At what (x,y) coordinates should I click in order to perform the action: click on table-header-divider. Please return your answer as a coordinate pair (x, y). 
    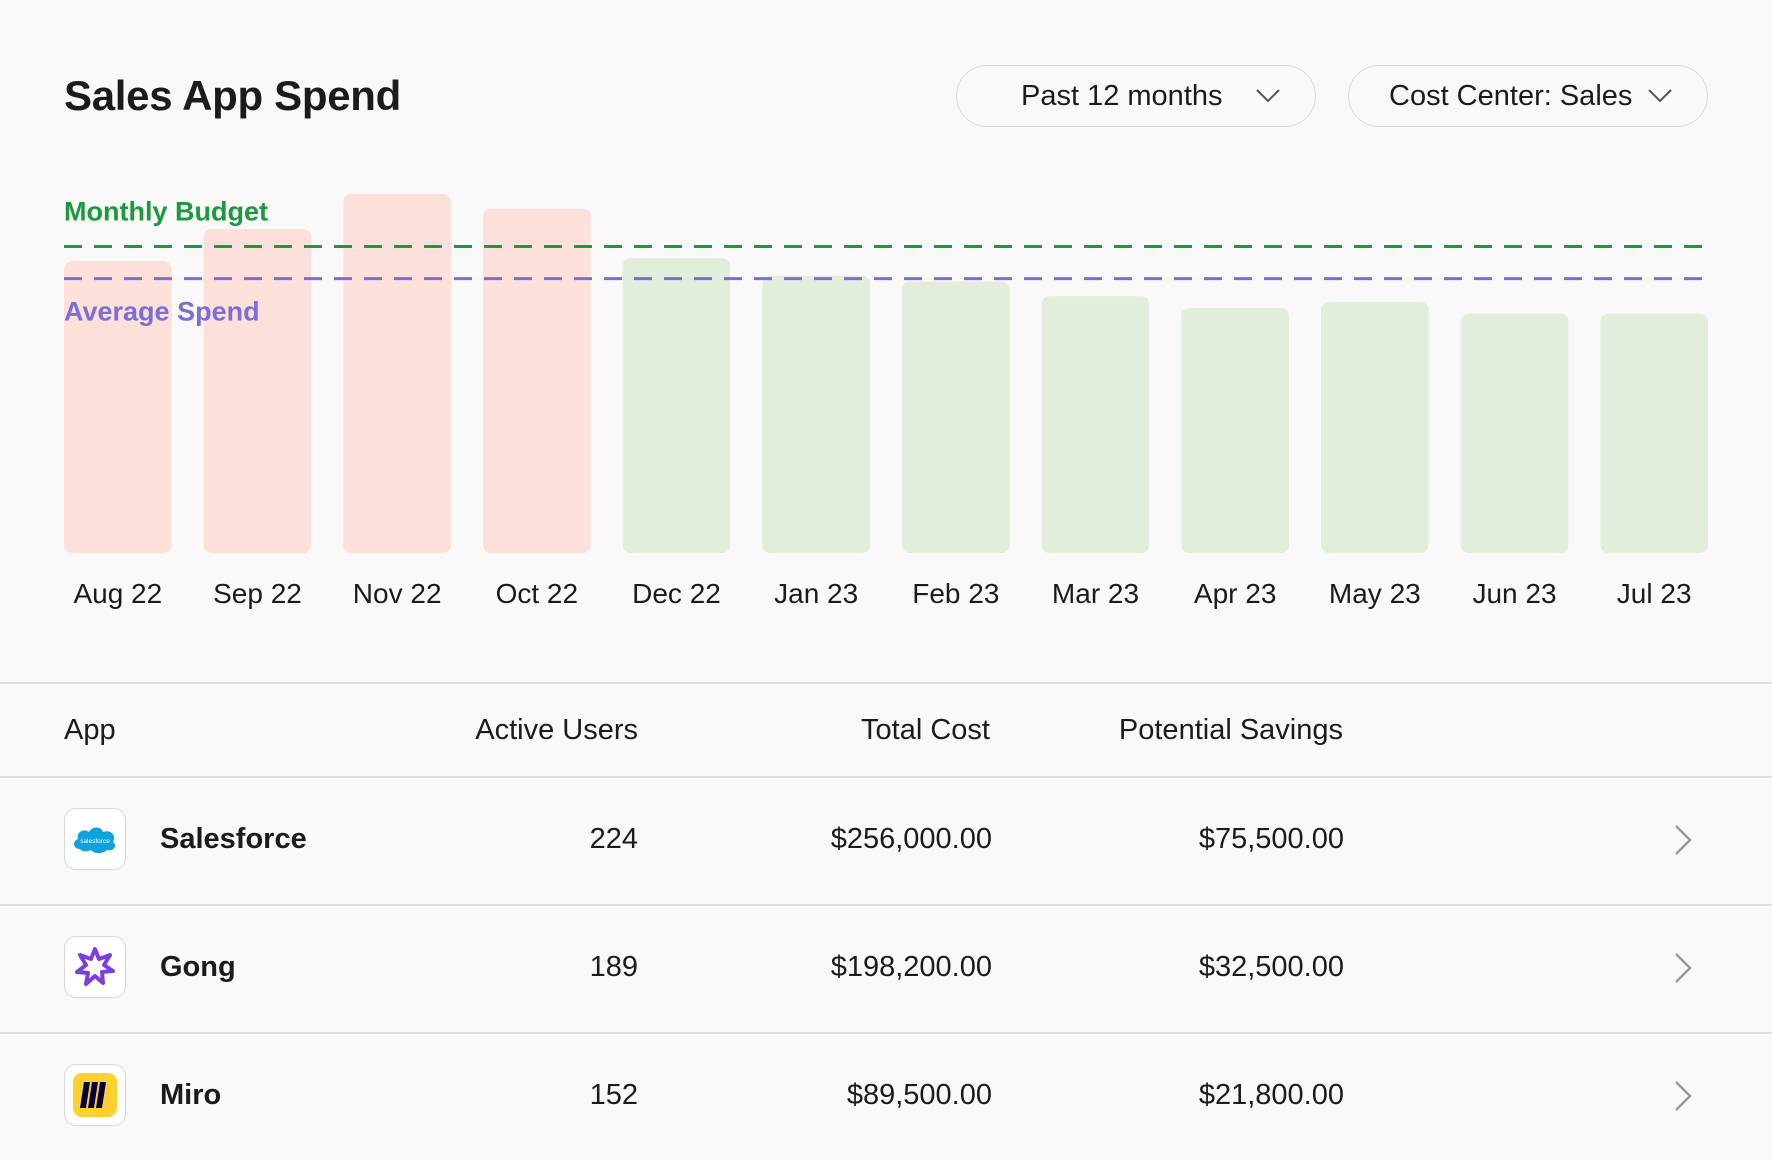
    Looking at the image, I should click on (886, 777).